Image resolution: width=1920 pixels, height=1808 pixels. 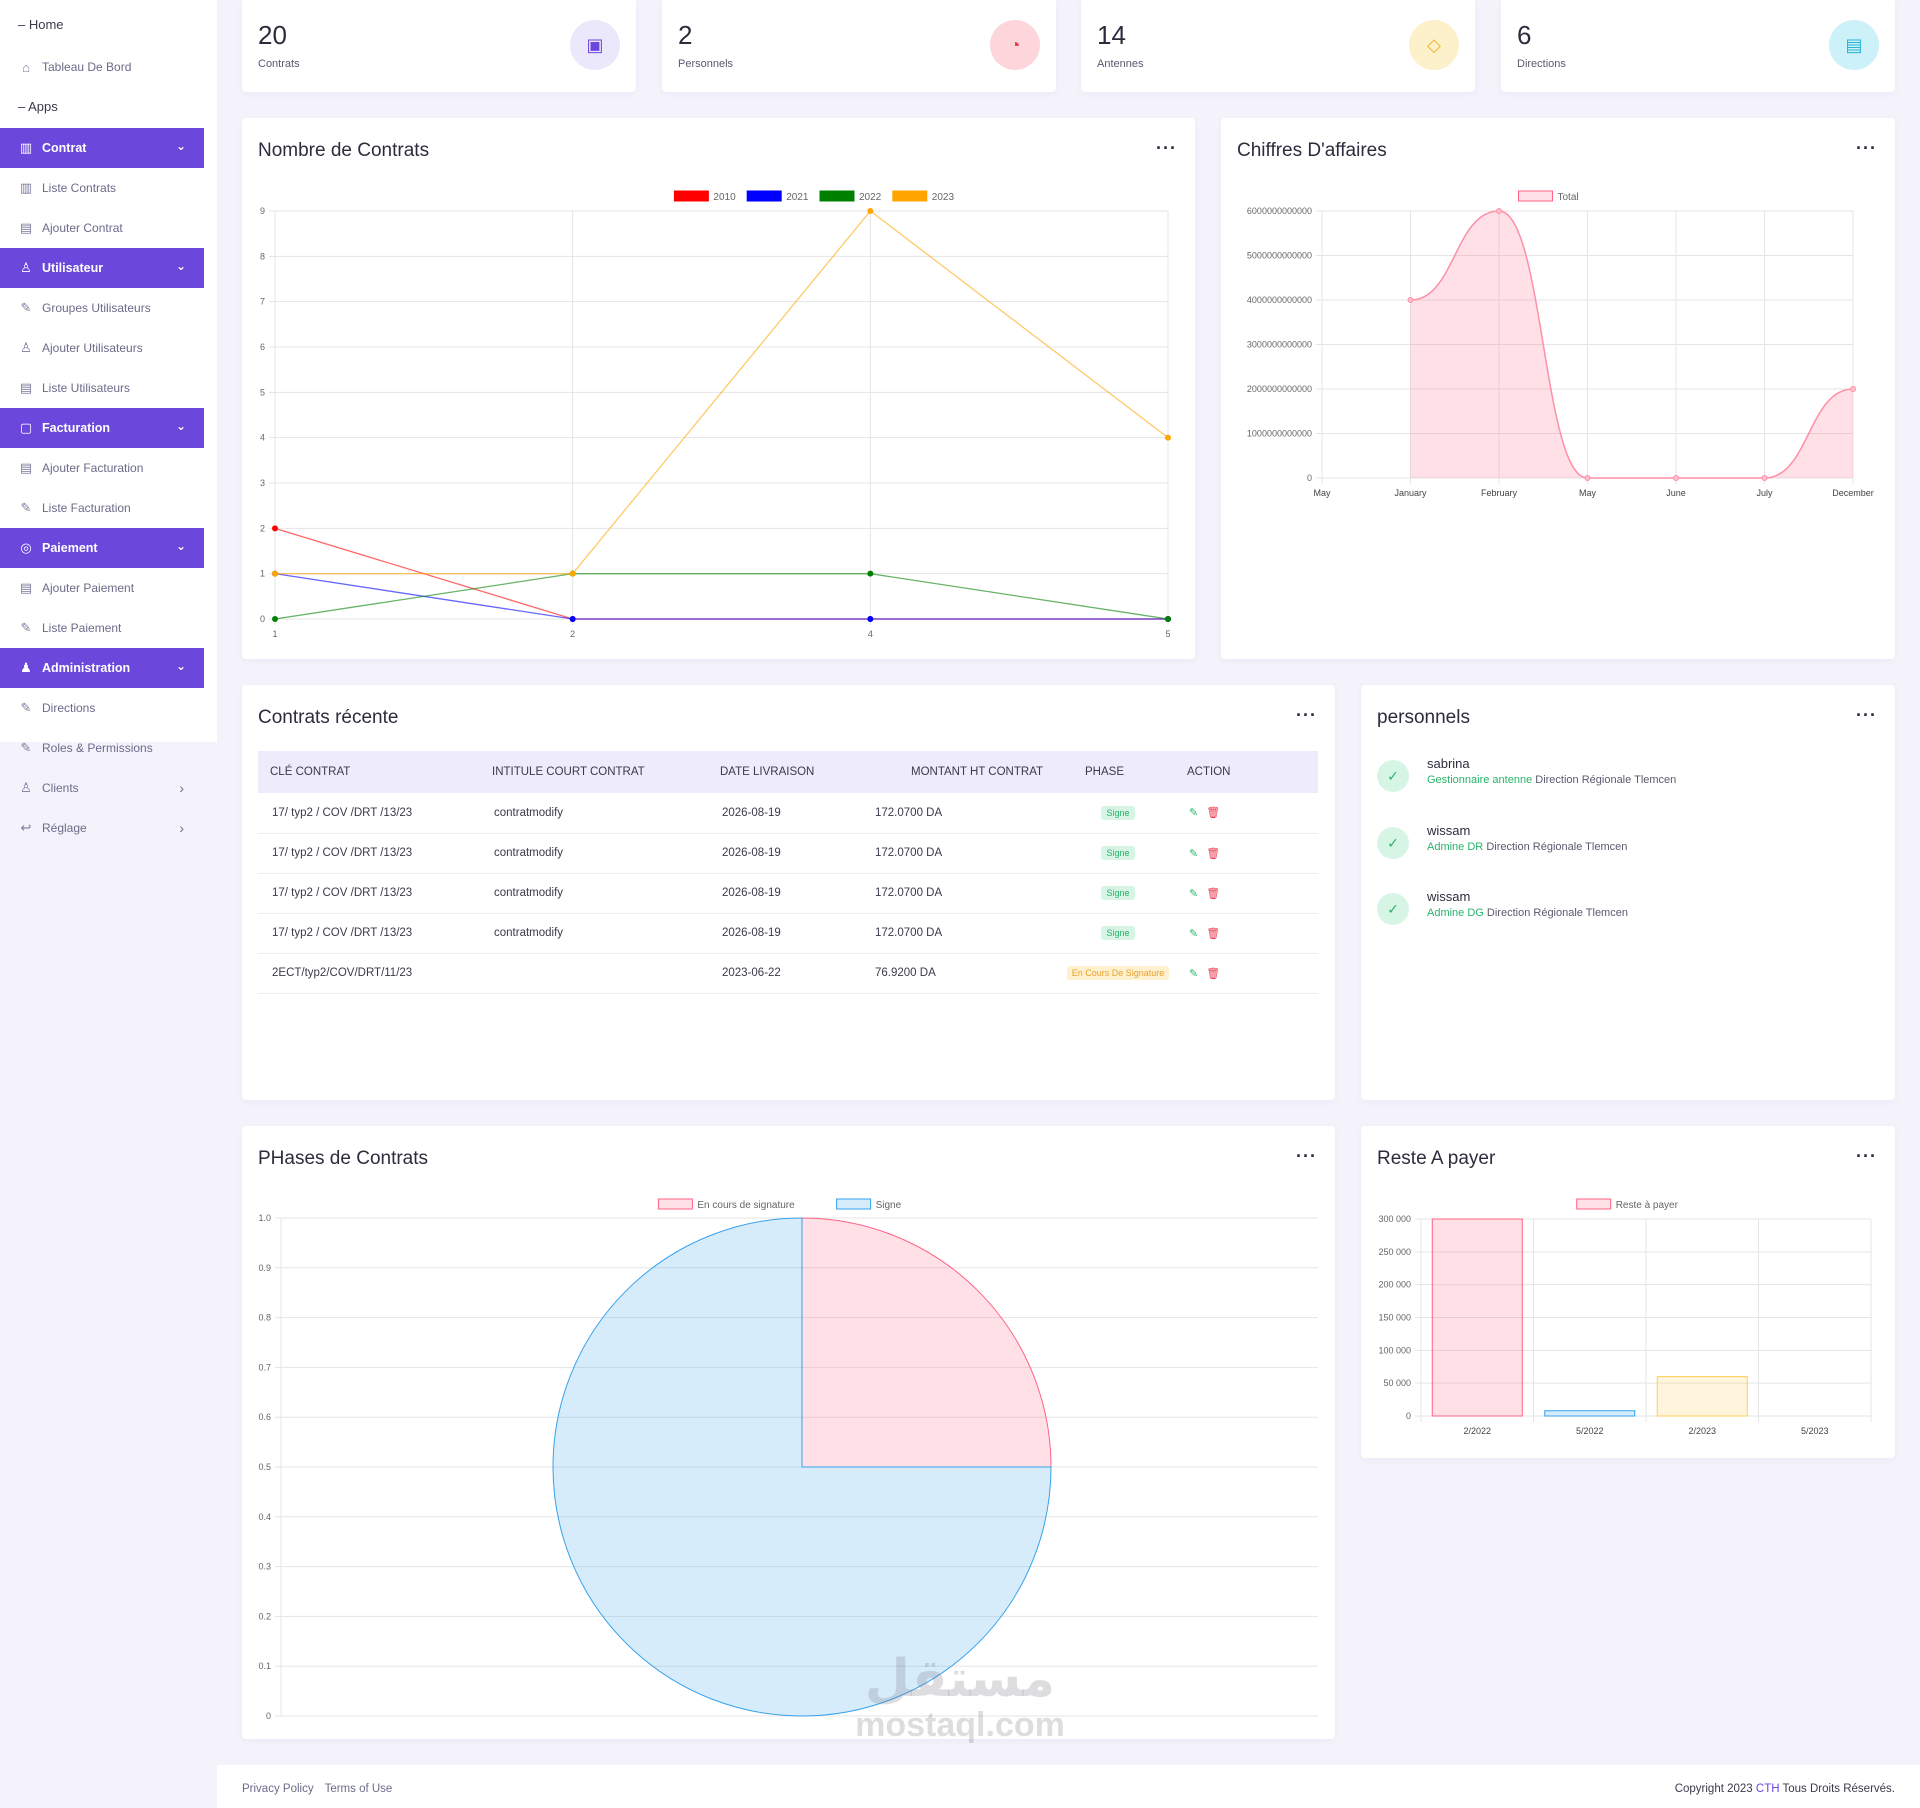 What do you see at coordinates (102, 428) in the screenshot?
I see `sidebar-group-facturation: ▢ Facturation ⌄` at bounding box center [102, 428].